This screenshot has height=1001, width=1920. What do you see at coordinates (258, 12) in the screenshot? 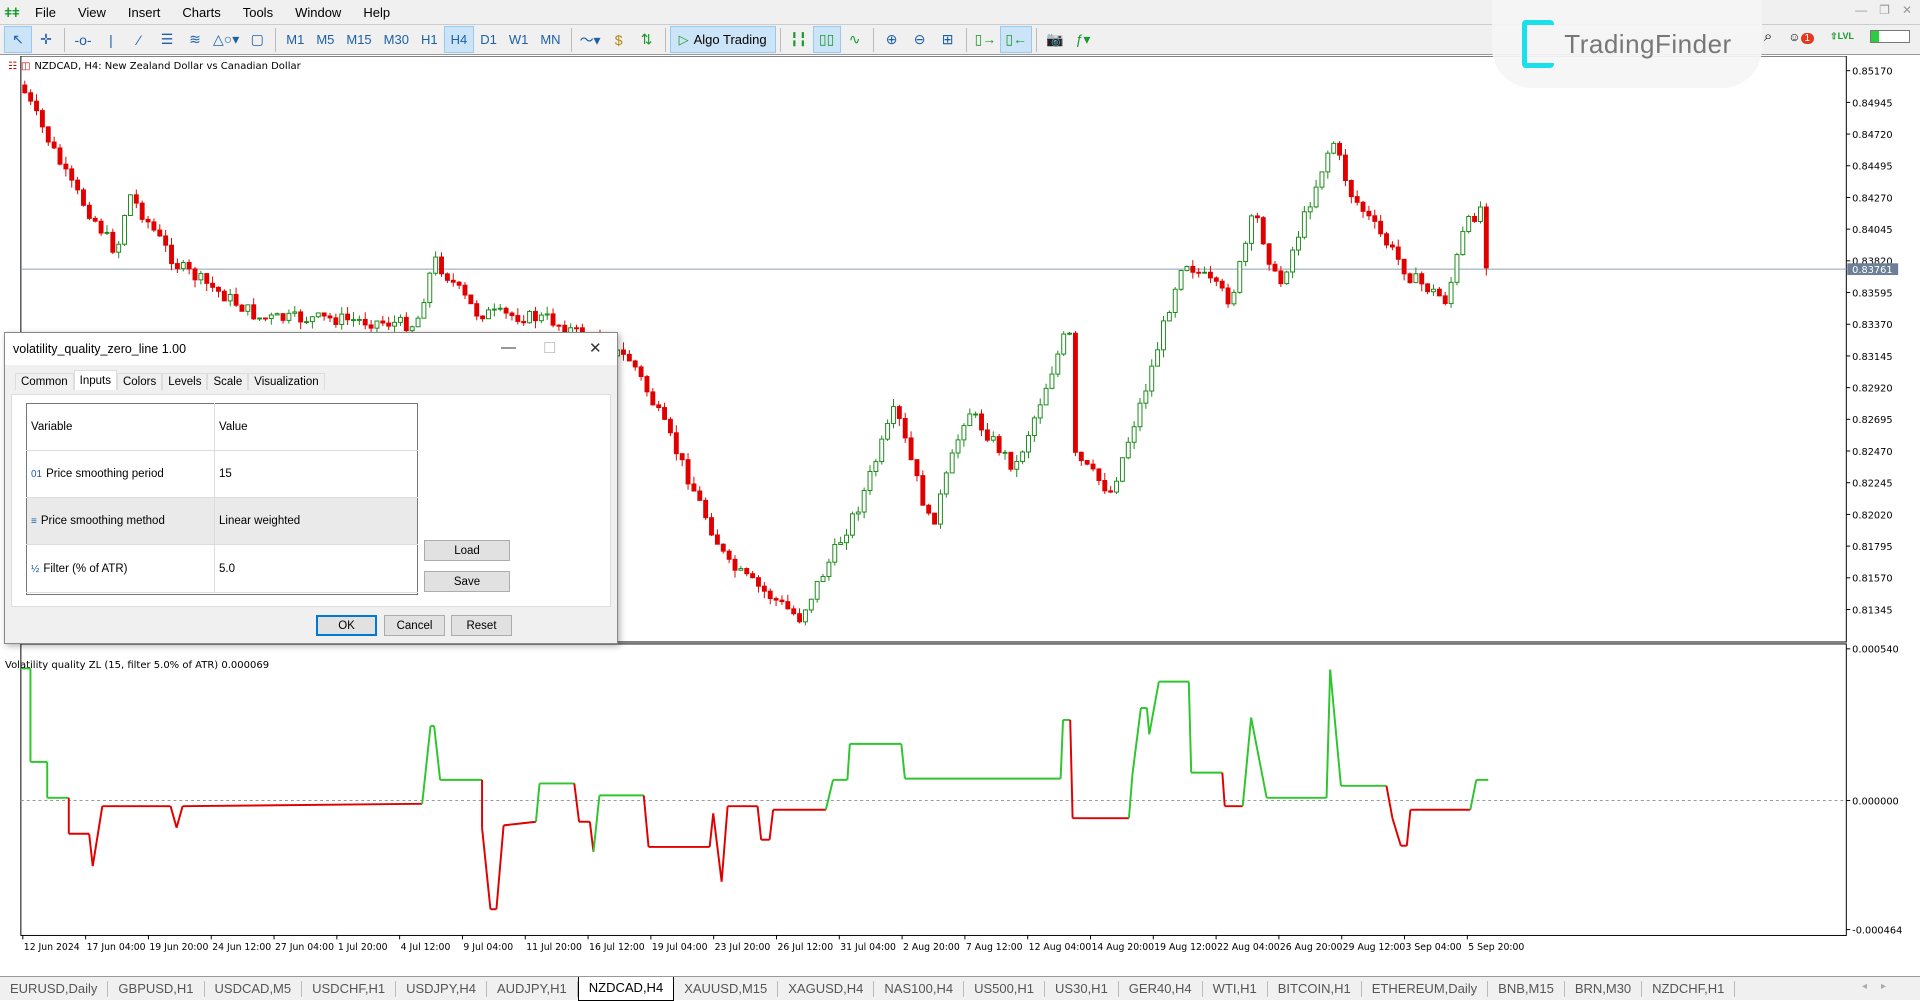
I see `menu-tools: Tools` at bounding box center [258, 12].